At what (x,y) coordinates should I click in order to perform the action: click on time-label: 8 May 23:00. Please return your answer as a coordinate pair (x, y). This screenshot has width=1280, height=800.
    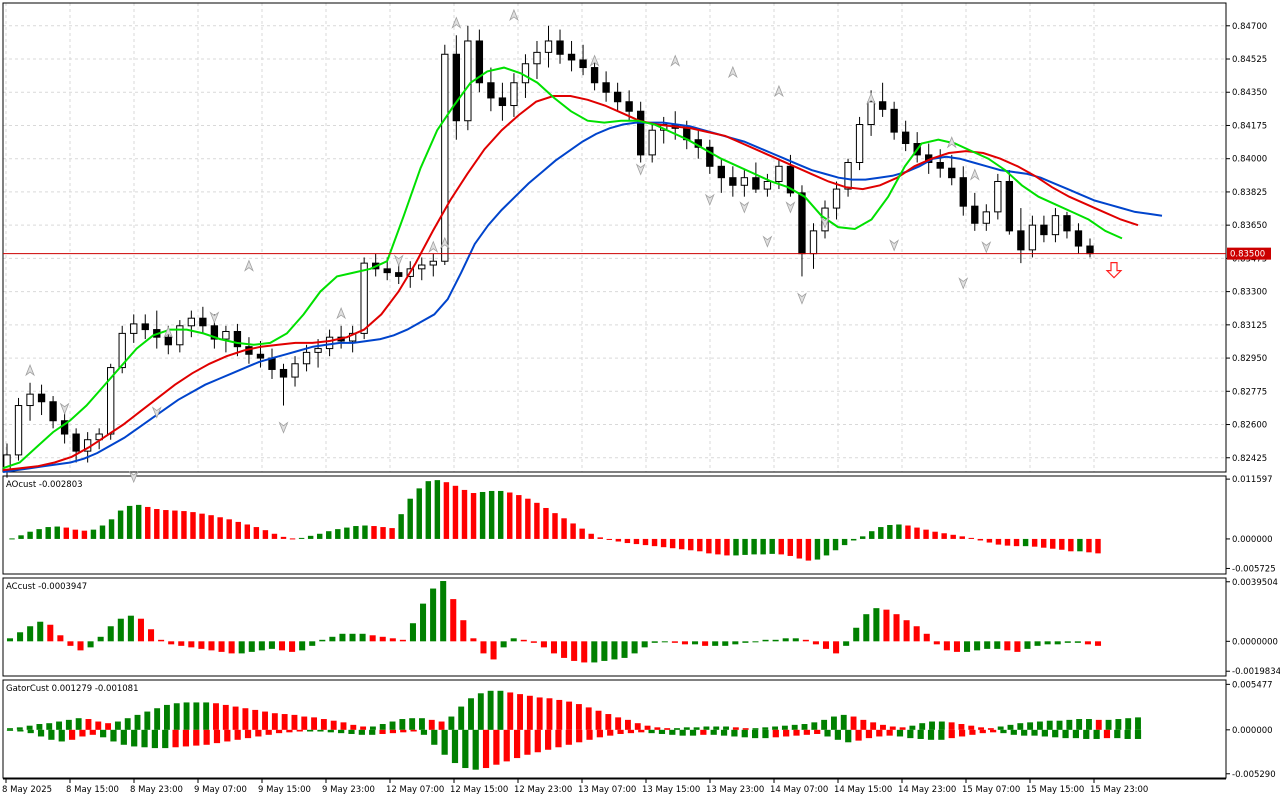
    Looking at the image, I should click on (156, 790).